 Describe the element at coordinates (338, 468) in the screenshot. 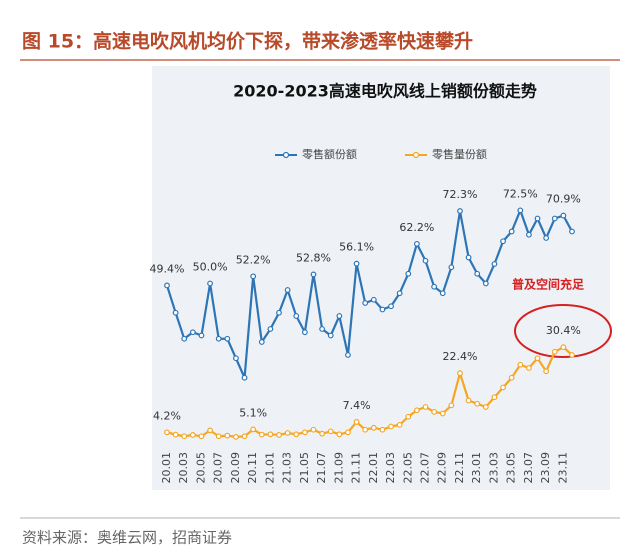

I see `x-tick-label: 21.09` at that location.